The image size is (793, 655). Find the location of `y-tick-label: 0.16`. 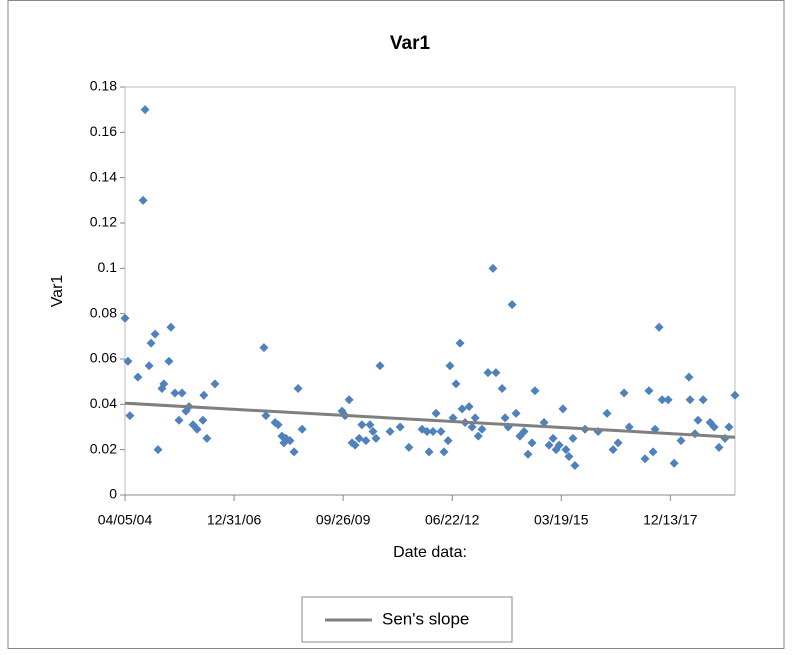

y-tick-label: 0.16 is located at coordinates (103, 131).